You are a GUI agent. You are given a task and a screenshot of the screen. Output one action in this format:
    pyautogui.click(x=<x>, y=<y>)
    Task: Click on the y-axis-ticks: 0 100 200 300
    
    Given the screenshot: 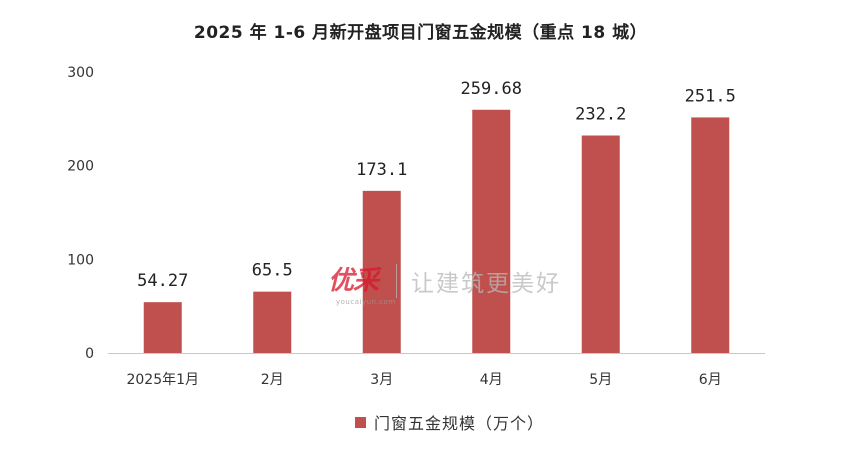 What is the action you would take?
    pyautogui.click(x=80, y=213)
    